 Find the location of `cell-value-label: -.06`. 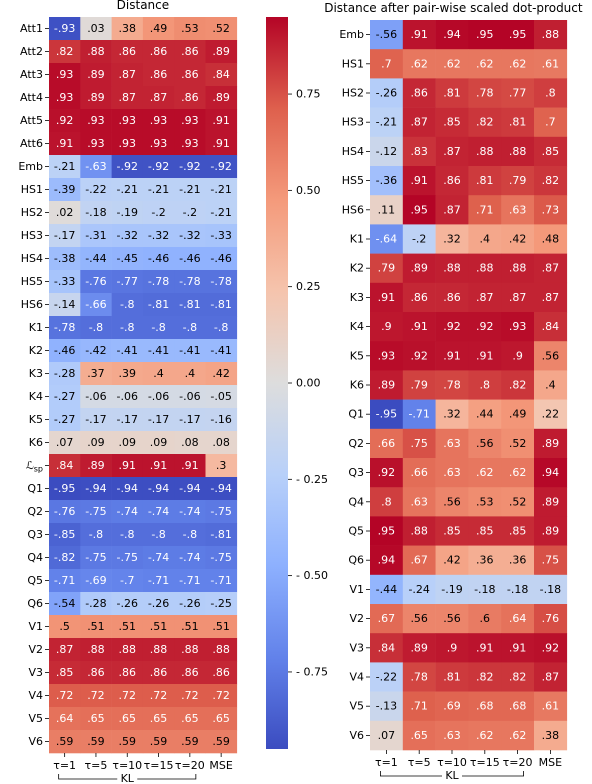

cell-value-label: -.06 is located at coordinates (95, 396).